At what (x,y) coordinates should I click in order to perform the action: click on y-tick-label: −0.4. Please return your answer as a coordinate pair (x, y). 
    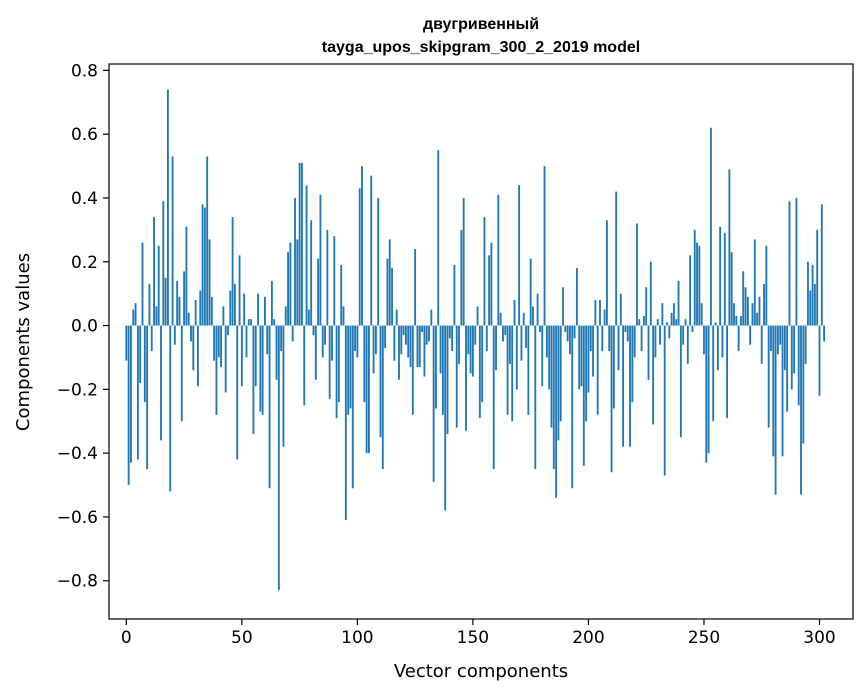
    Looking at the image, I should click on (77, 454).